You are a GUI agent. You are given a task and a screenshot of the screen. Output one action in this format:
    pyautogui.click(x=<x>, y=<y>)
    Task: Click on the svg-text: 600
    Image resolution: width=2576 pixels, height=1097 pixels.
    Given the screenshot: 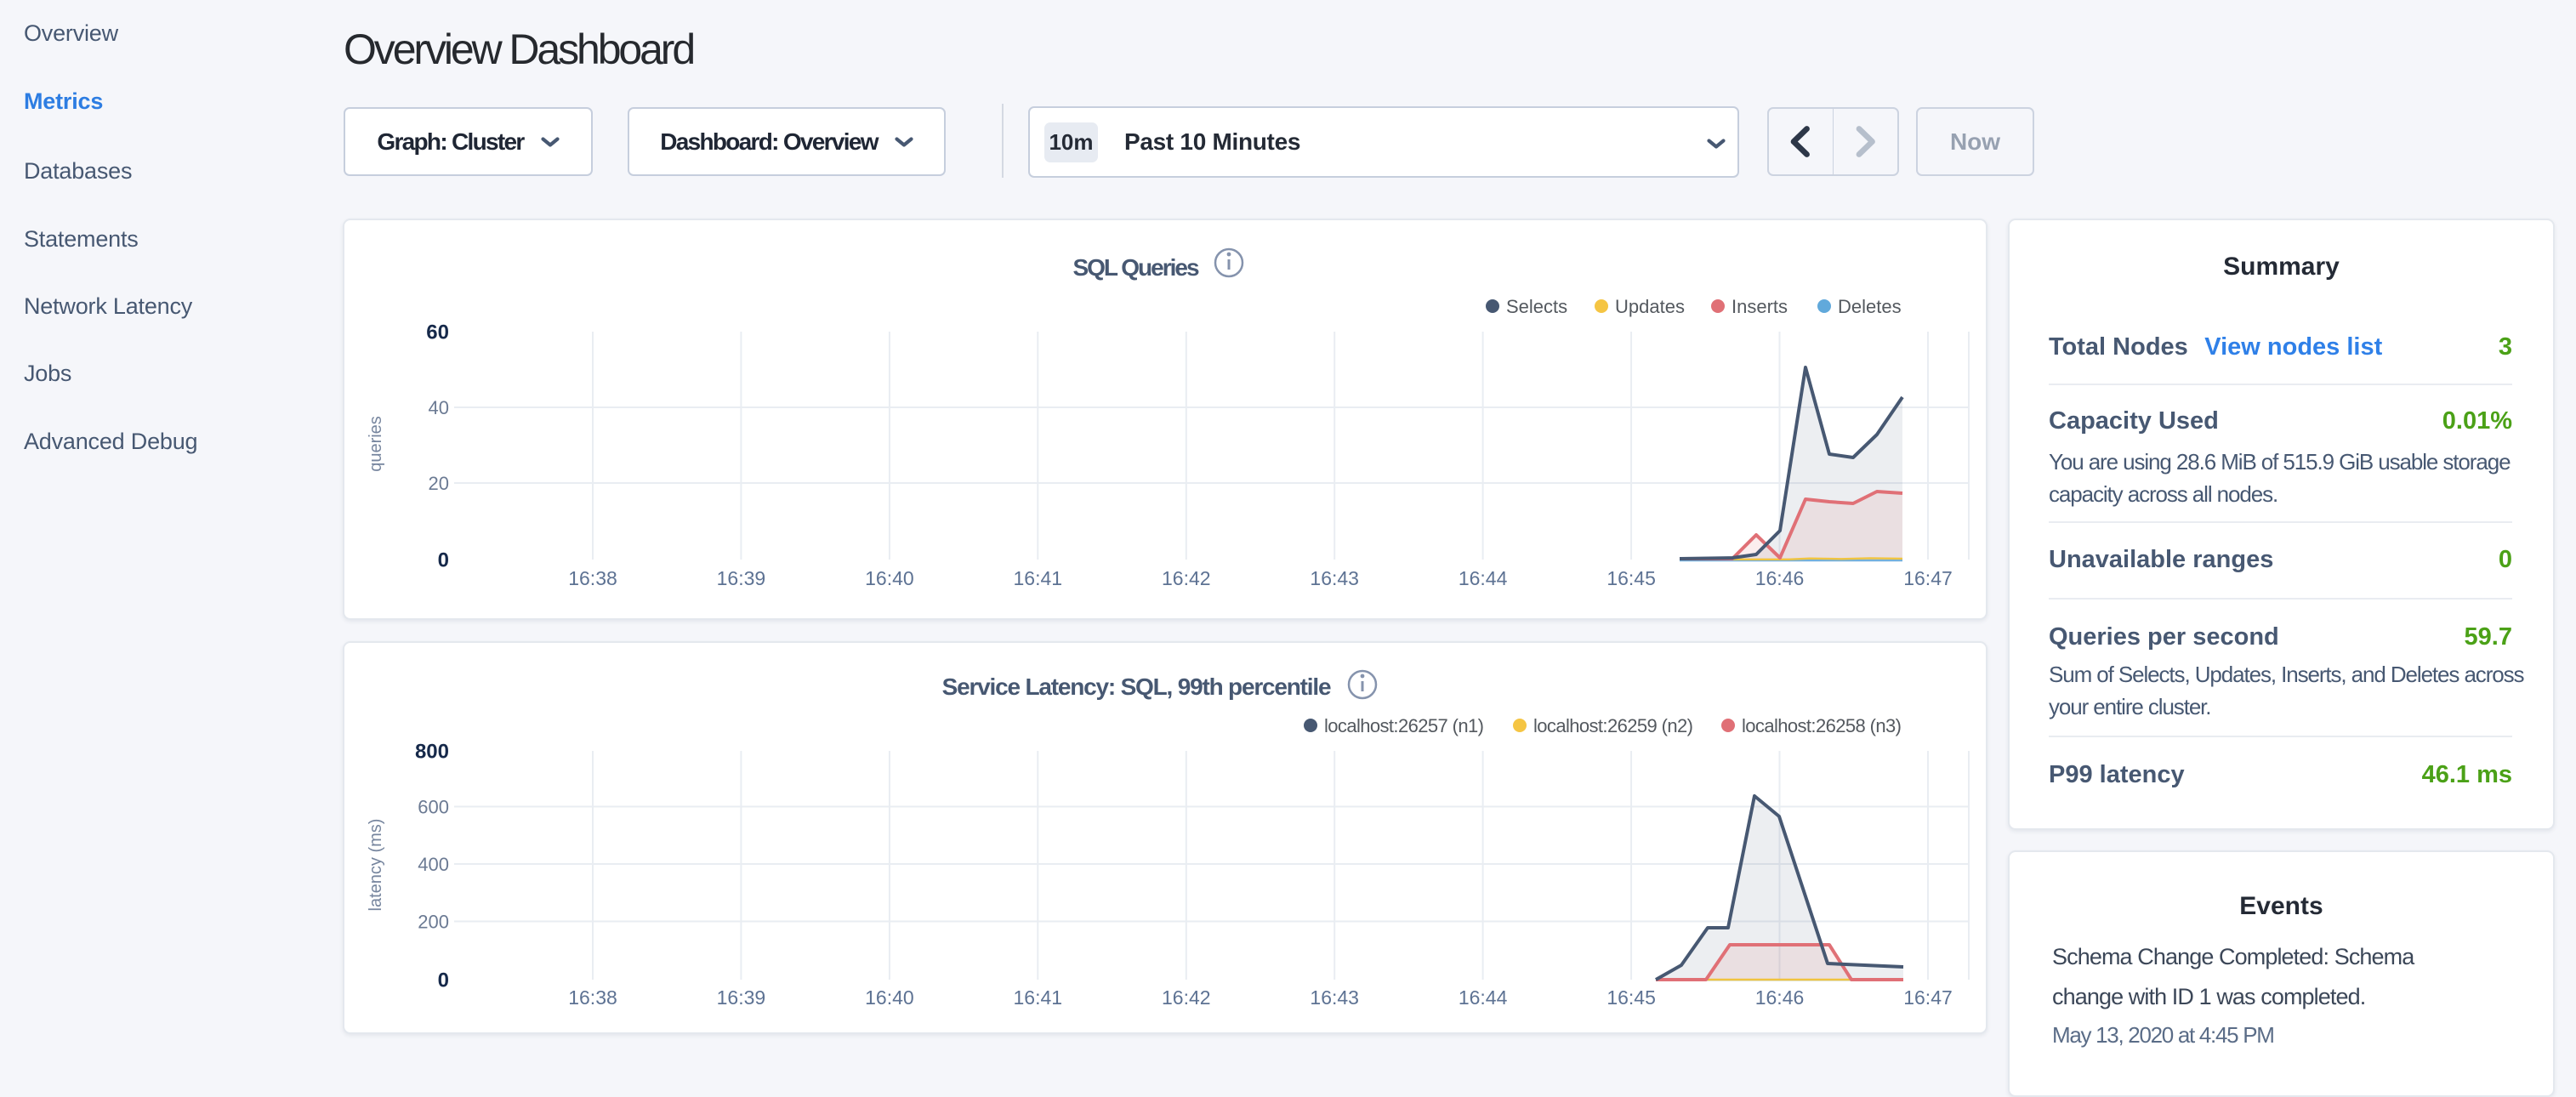 What is the action you would take?
    pyautogui.click(x=433, y=808)
    